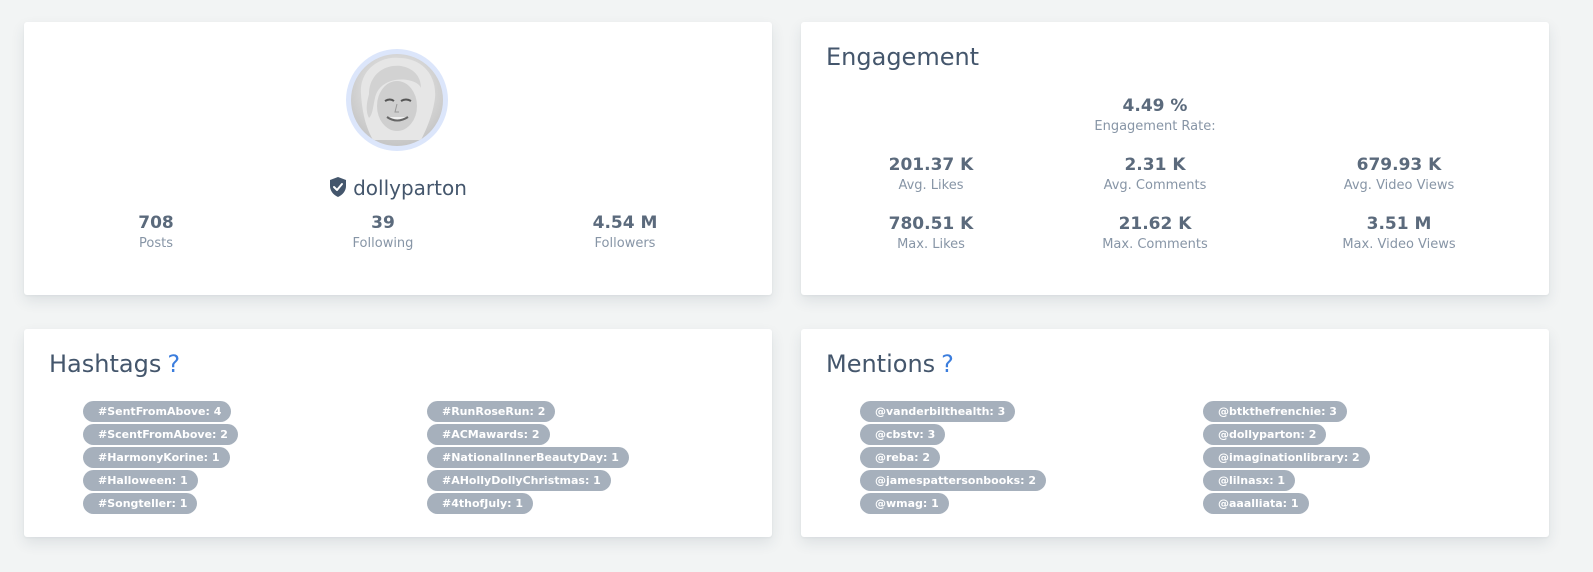  What do you see at coordinates (491, 411) in the screenshot?
I see `hashtag-tag: #RunRoseRun: 2` at bounding box center [491, 411].